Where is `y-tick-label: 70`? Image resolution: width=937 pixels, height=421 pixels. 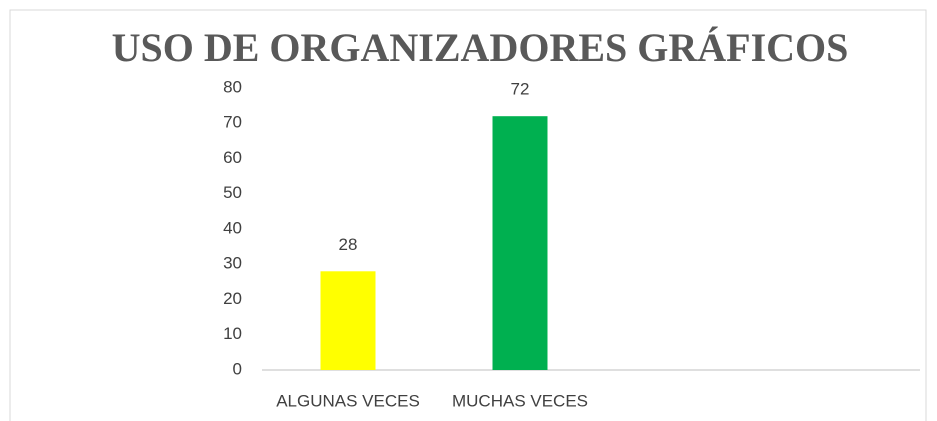
y-tick-label: 70 is located at coordinates (232, 122).